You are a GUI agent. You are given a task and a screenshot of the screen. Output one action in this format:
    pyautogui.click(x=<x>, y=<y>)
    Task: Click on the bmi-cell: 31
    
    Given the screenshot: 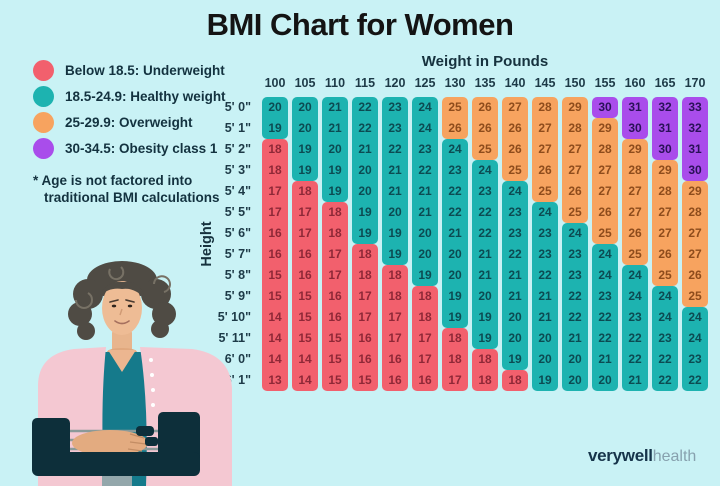 What is the action you would take?
    pyautogui.click(x=635, y=107)
    